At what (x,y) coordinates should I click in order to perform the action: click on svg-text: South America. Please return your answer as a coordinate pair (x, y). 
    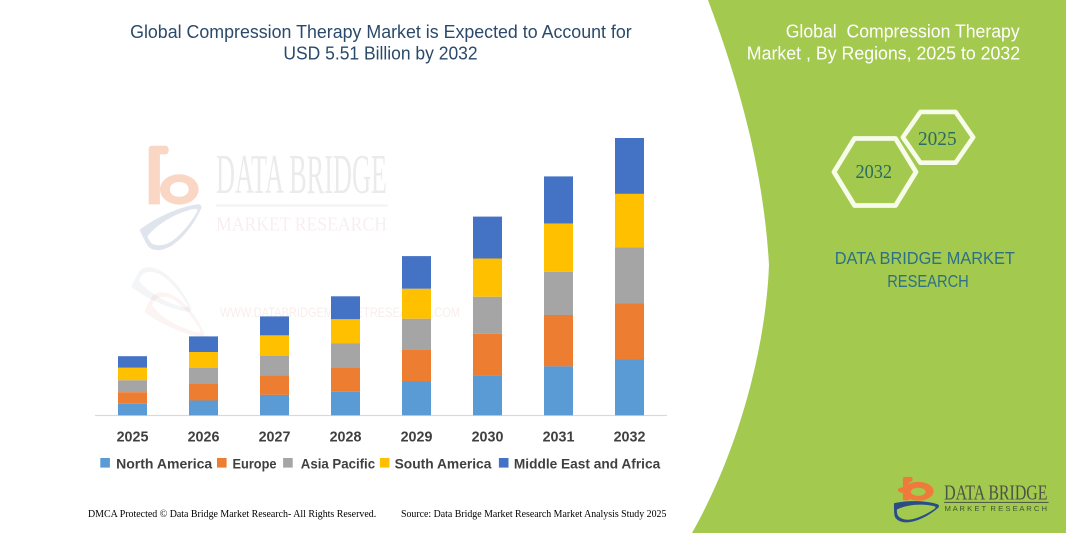
    Looking at the image, I should click on (443, 463).